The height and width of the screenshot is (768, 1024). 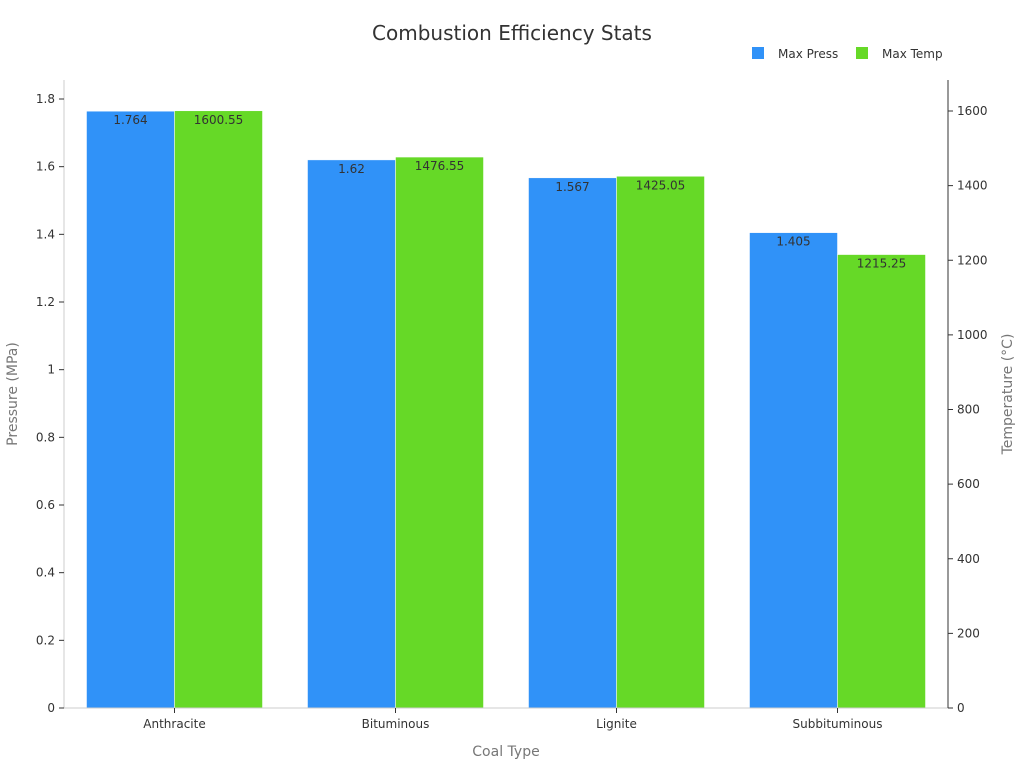 What do you see at coordinates (758, 53) in the screenshot?
I see `legend-swatch-max-press` at bounding box center [758, 53].